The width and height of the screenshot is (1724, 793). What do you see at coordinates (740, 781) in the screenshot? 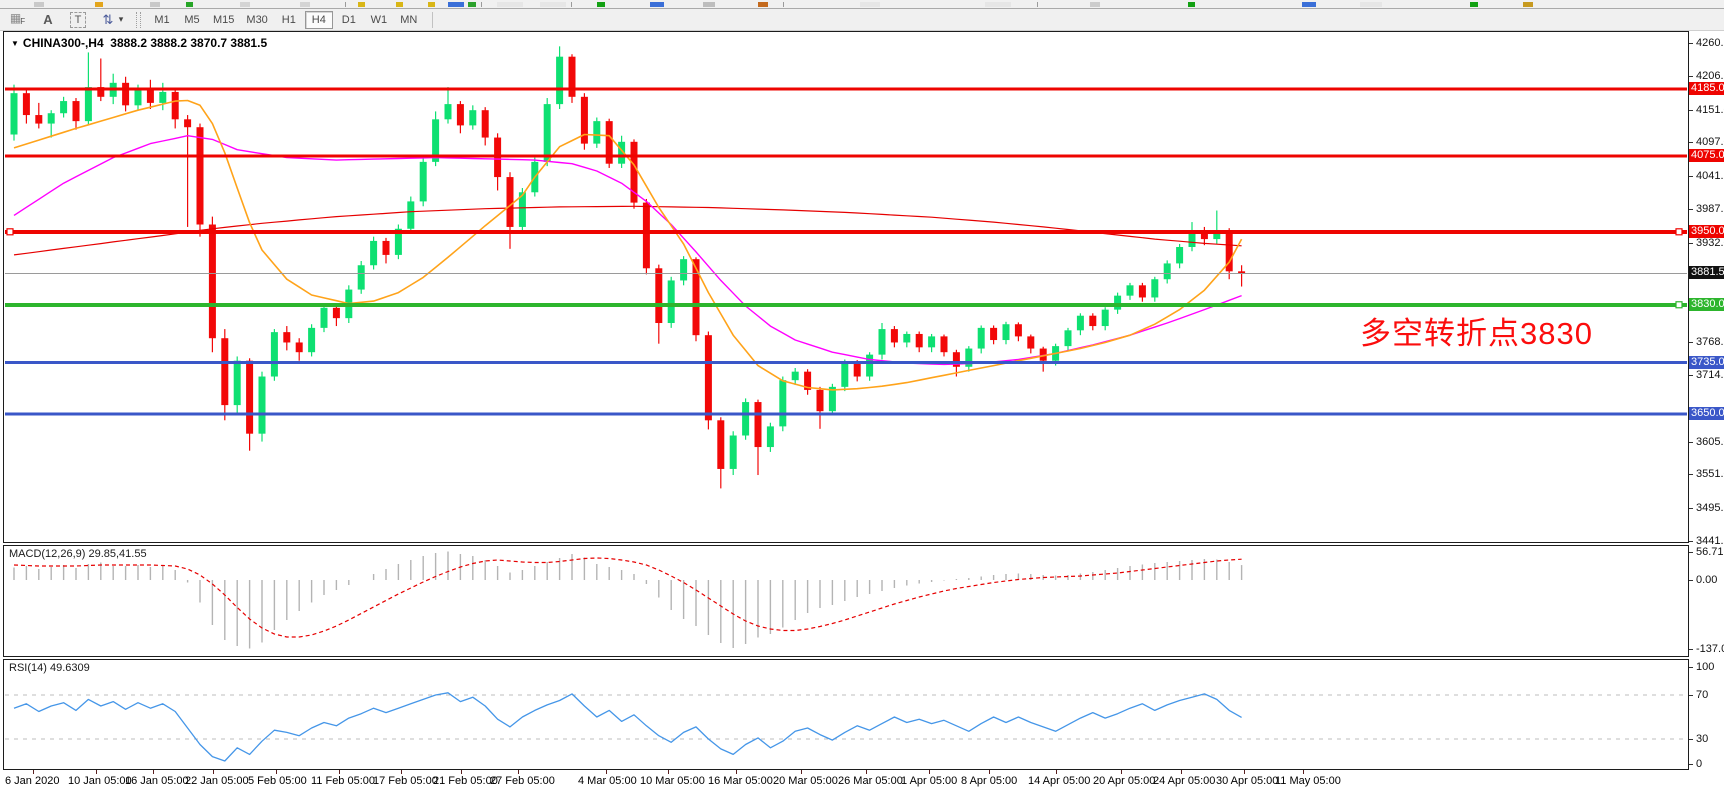
I see `time-tick-label: 16 Mar 05:00` at bounding box center [740, 781].